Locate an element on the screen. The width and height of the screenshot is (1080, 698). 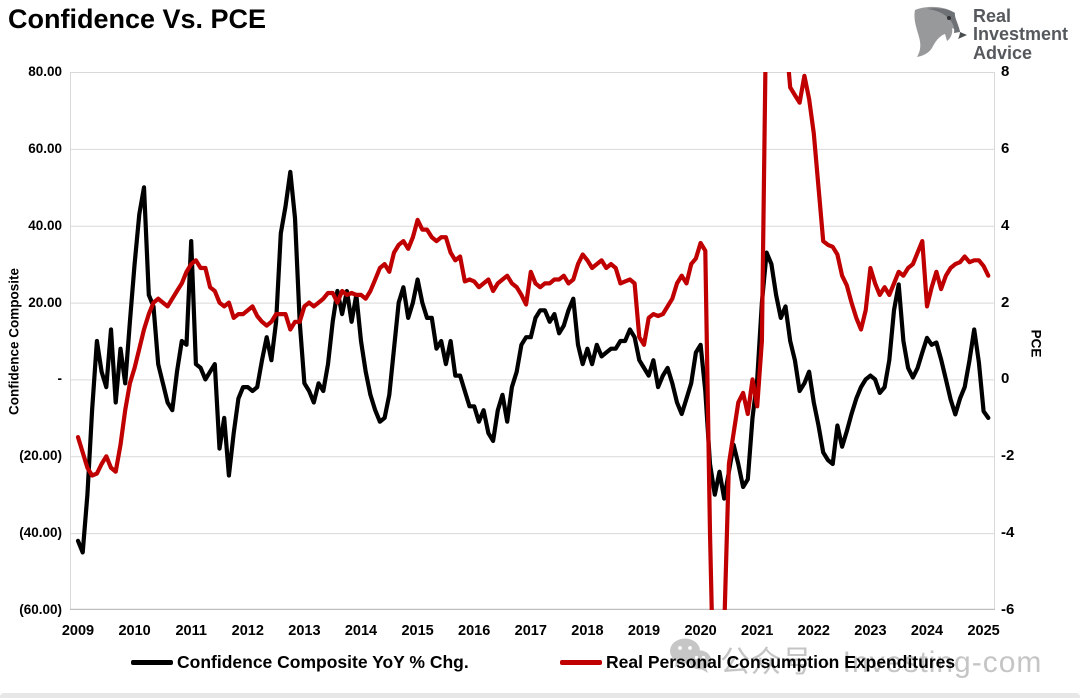
y-axis-title-right: PCE is located at coordinates (1036, 343).